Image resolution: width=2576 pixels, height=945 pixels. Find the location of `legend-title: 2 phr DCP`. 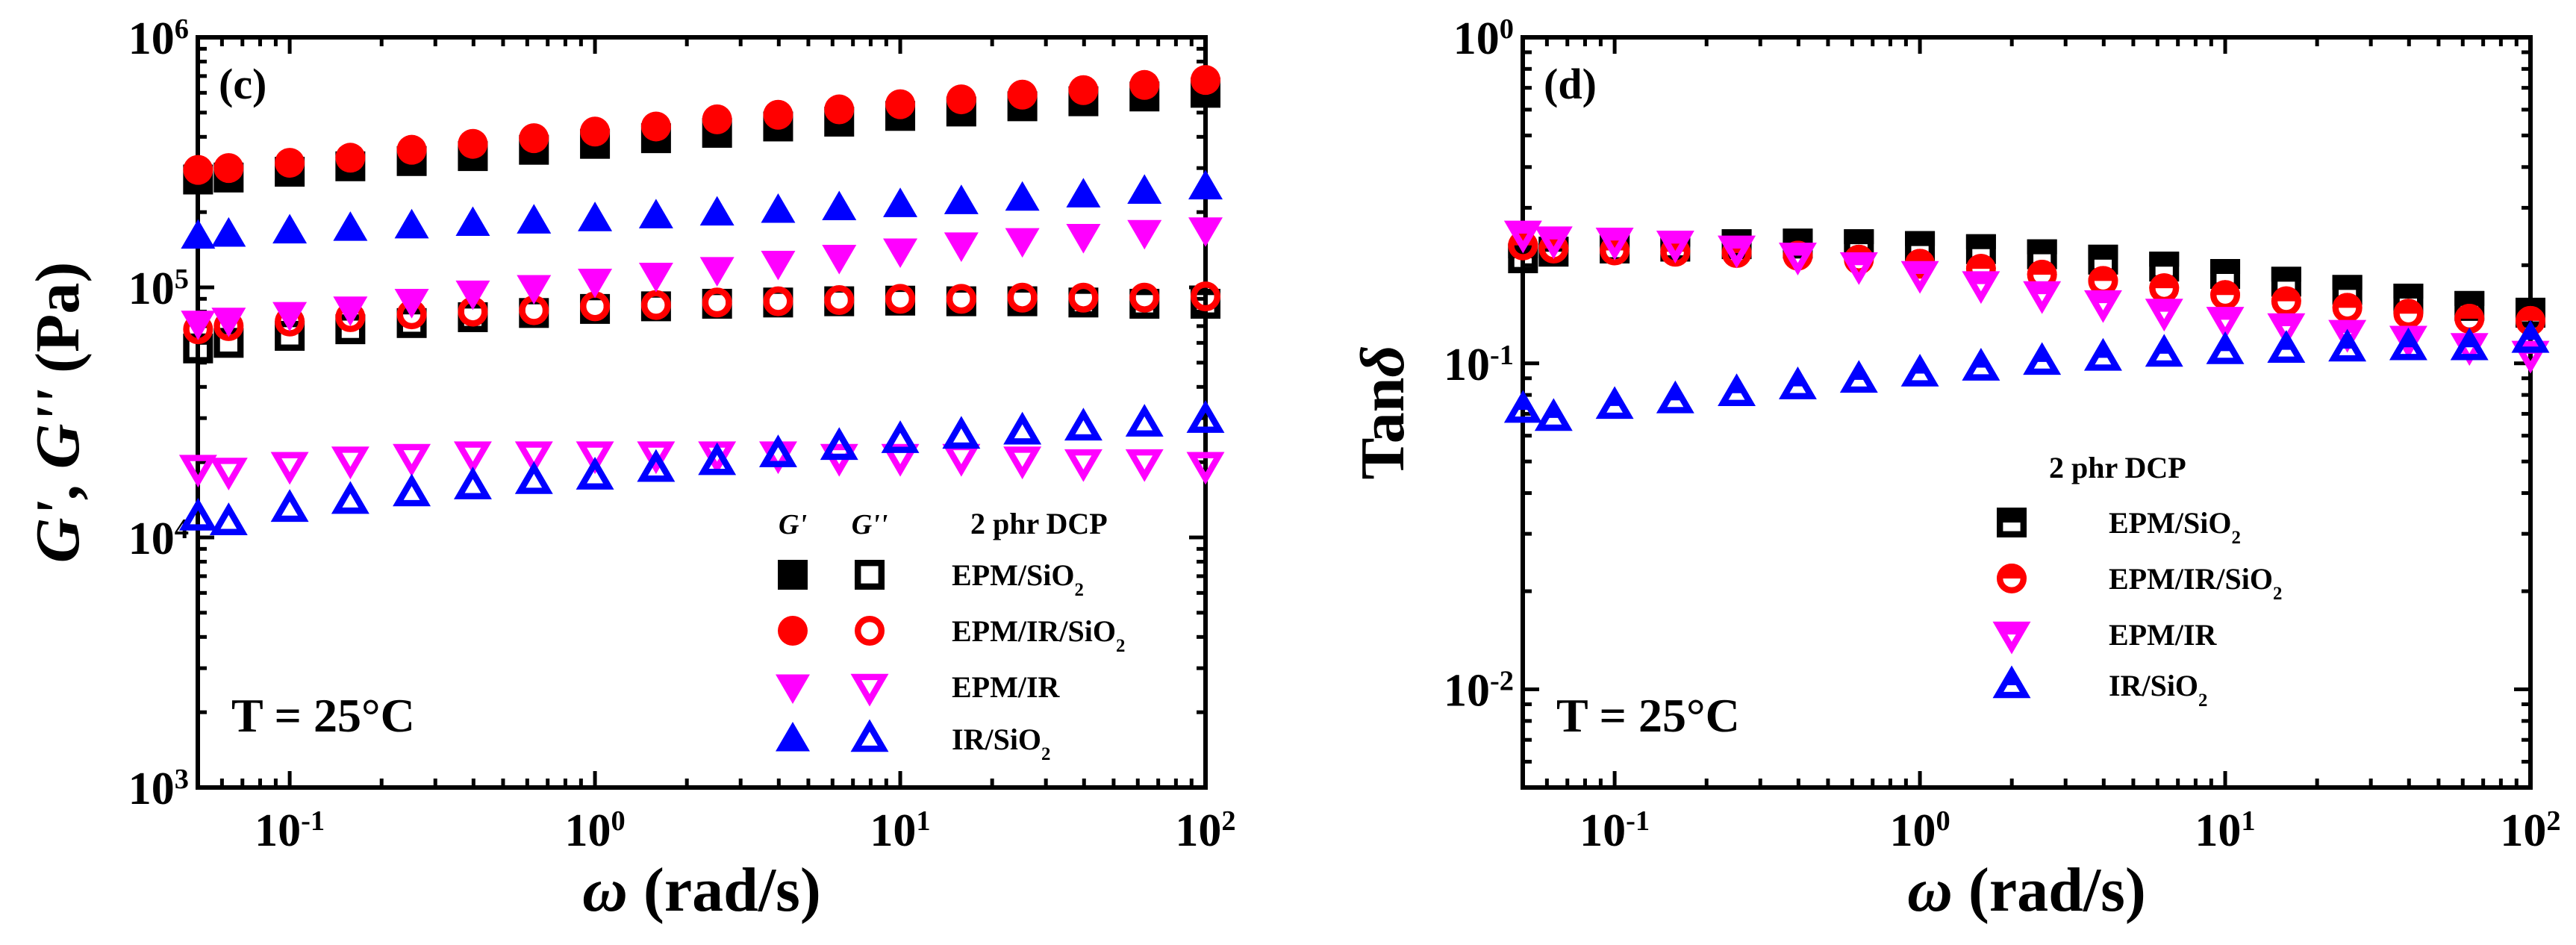

legend-title: 2 phr DCP is located at coordinates (1039, 523).